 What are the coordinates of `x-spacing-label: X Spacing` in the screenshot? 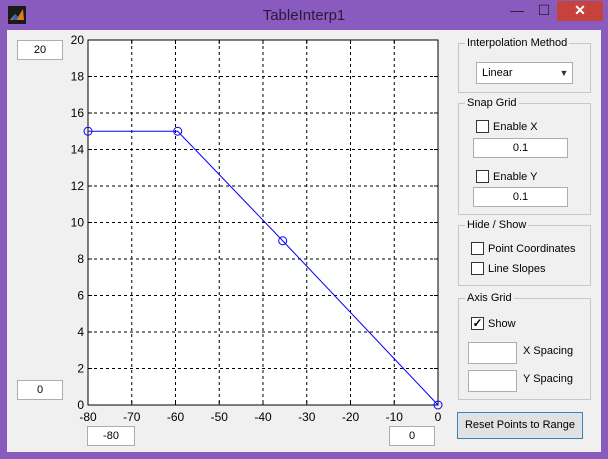 It's located at (548, 351).